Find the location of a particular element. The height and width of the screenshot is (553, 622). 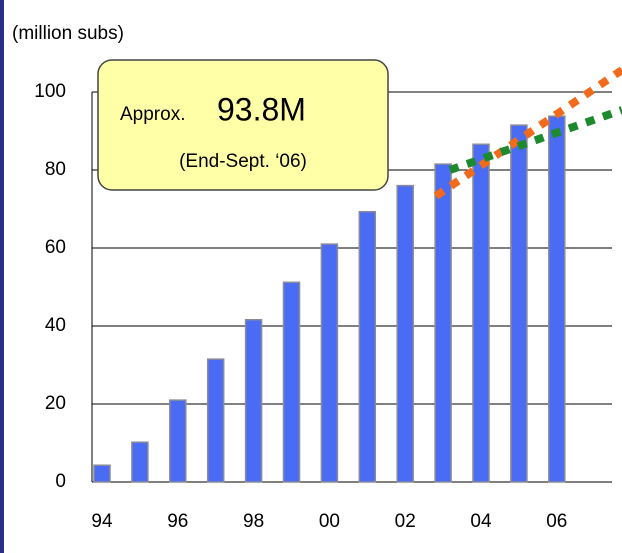

annotation-box is located at coordinates (243, 125).